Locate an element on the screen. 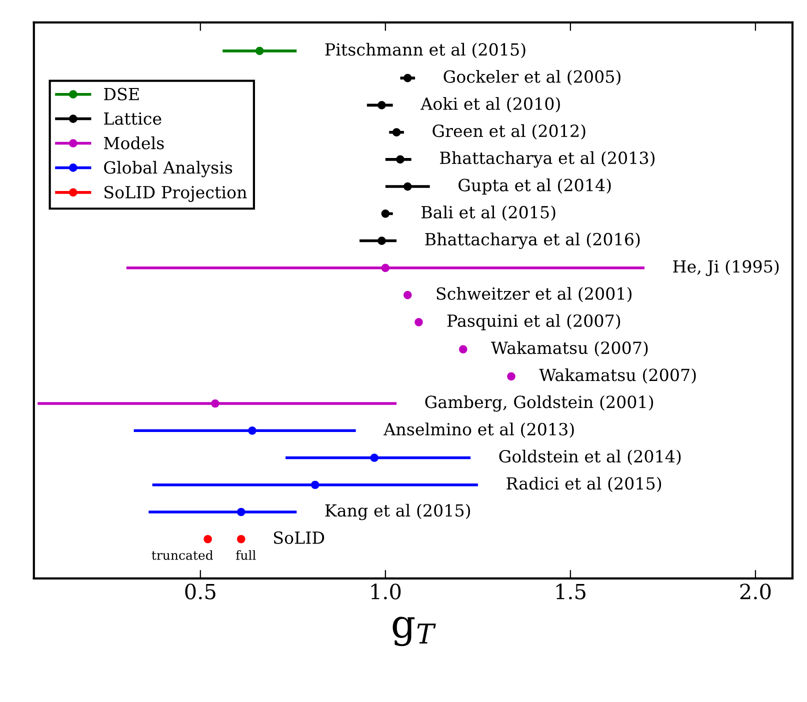 This screenshot has width=807, height=702. x-tick-label: 1.5 is located at coordinates (571, 592).